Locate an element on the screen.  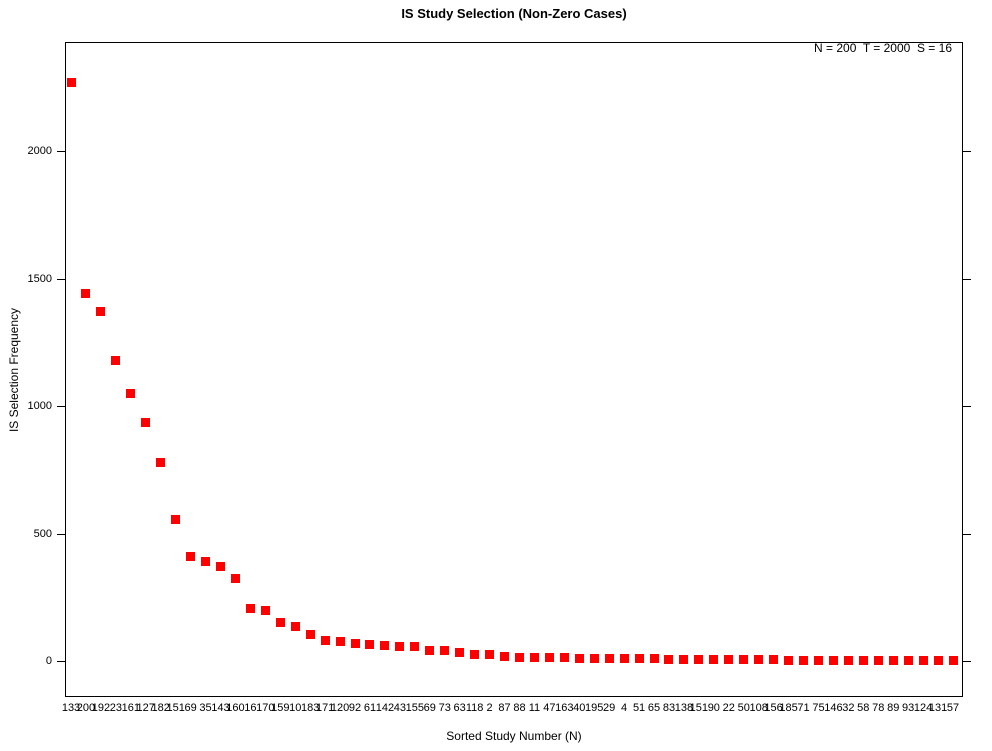
x-tick-label: 32 is located at coordinates (848, 708).